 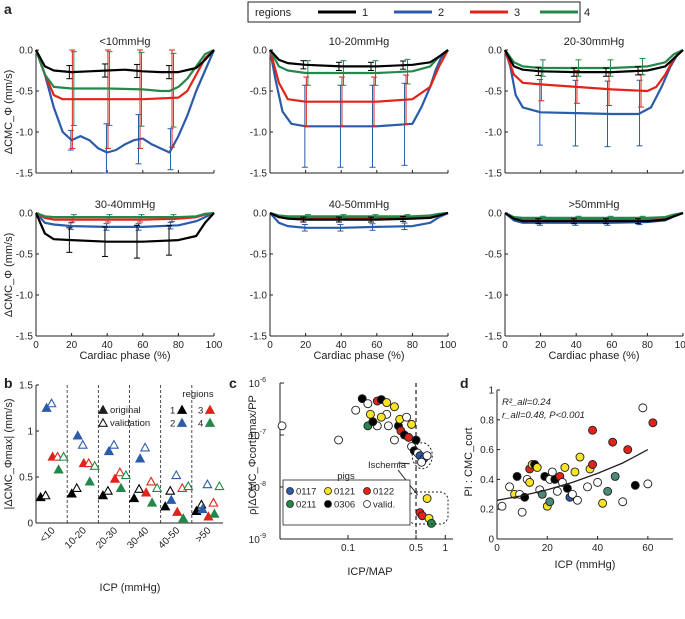 I want to click on y-axis-label: PI : CMC_cort, so click(x=469, y=461).